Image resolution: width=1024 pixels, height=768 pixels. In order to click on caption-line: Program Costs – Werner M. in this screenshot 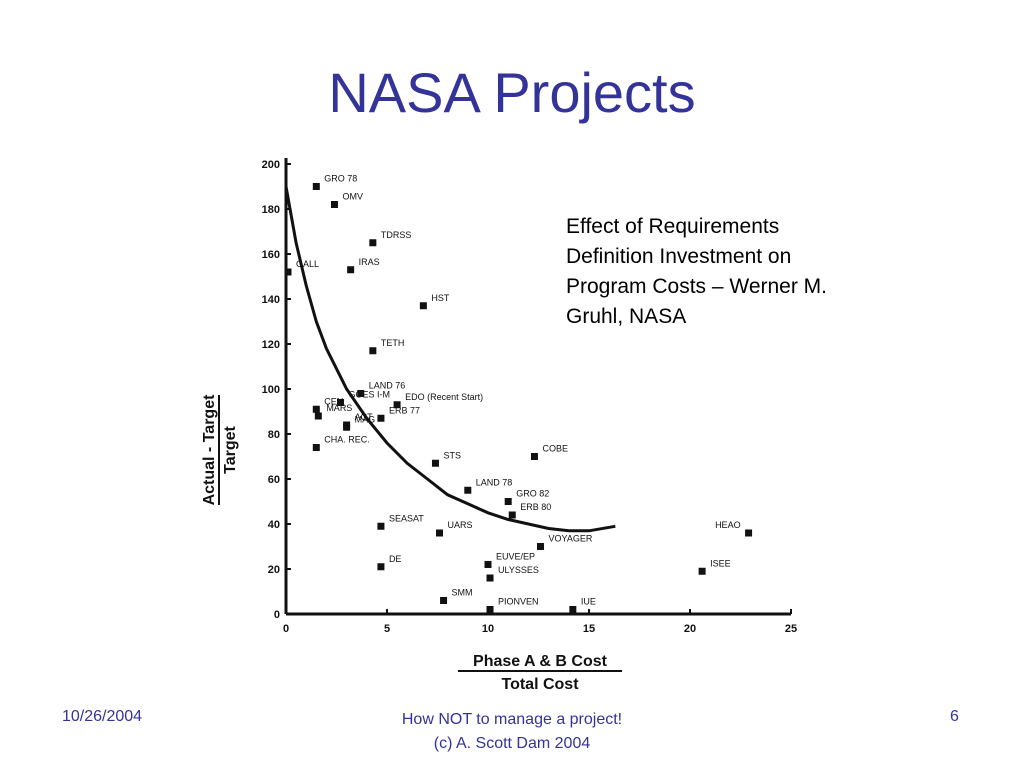, I will do `click(697, 286)`.